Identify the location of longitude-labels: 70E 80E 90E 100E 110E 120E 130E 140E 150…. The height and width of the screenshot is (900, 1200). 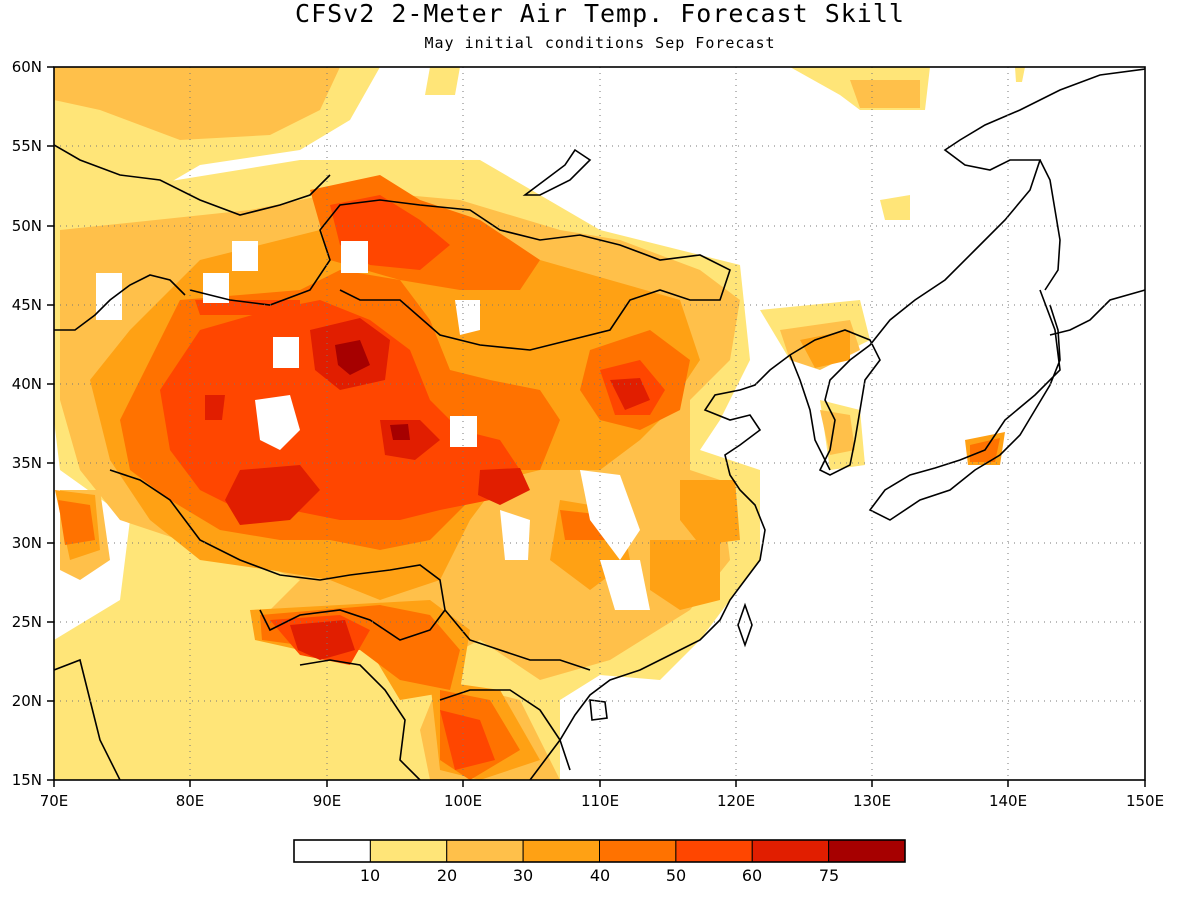
(602, 801).